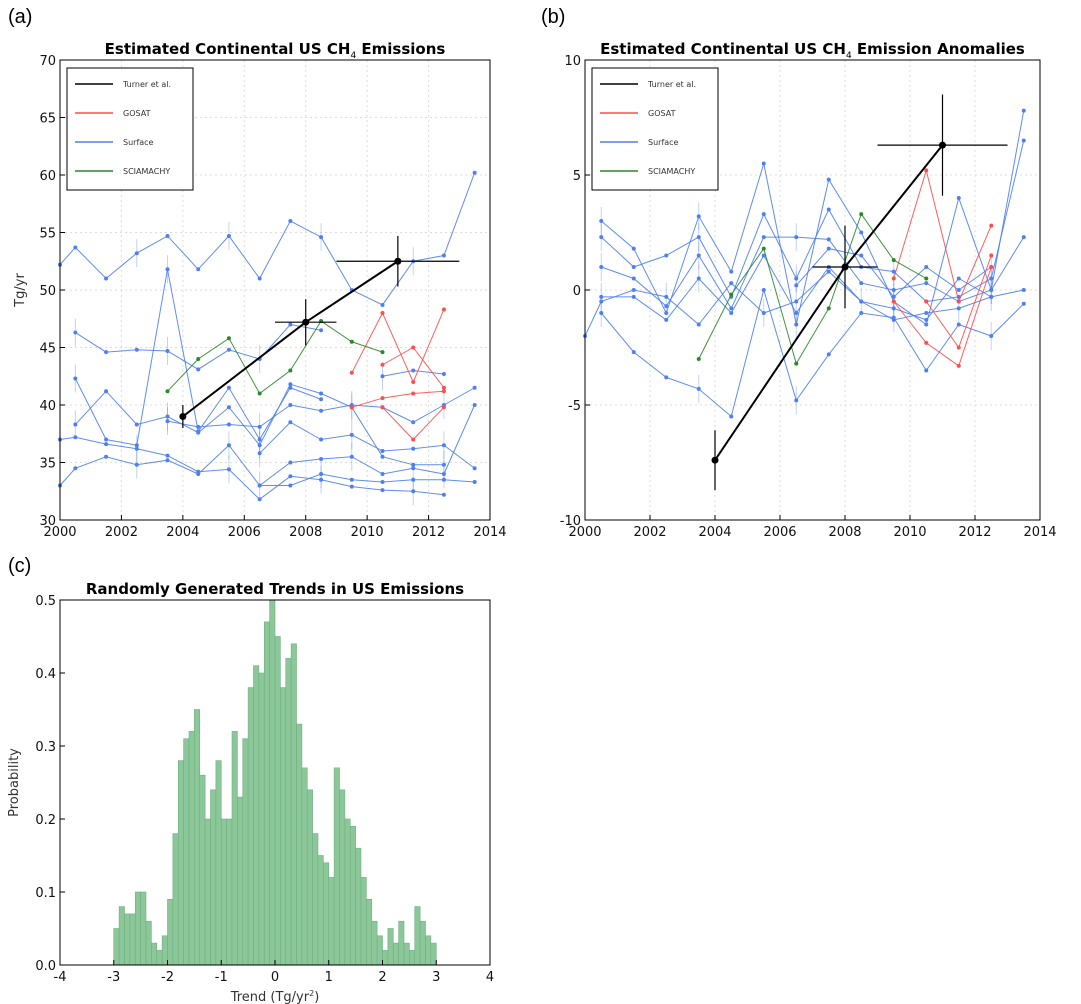  I want to click on panel-b-y-tick-label: 5, so click(577, 176).